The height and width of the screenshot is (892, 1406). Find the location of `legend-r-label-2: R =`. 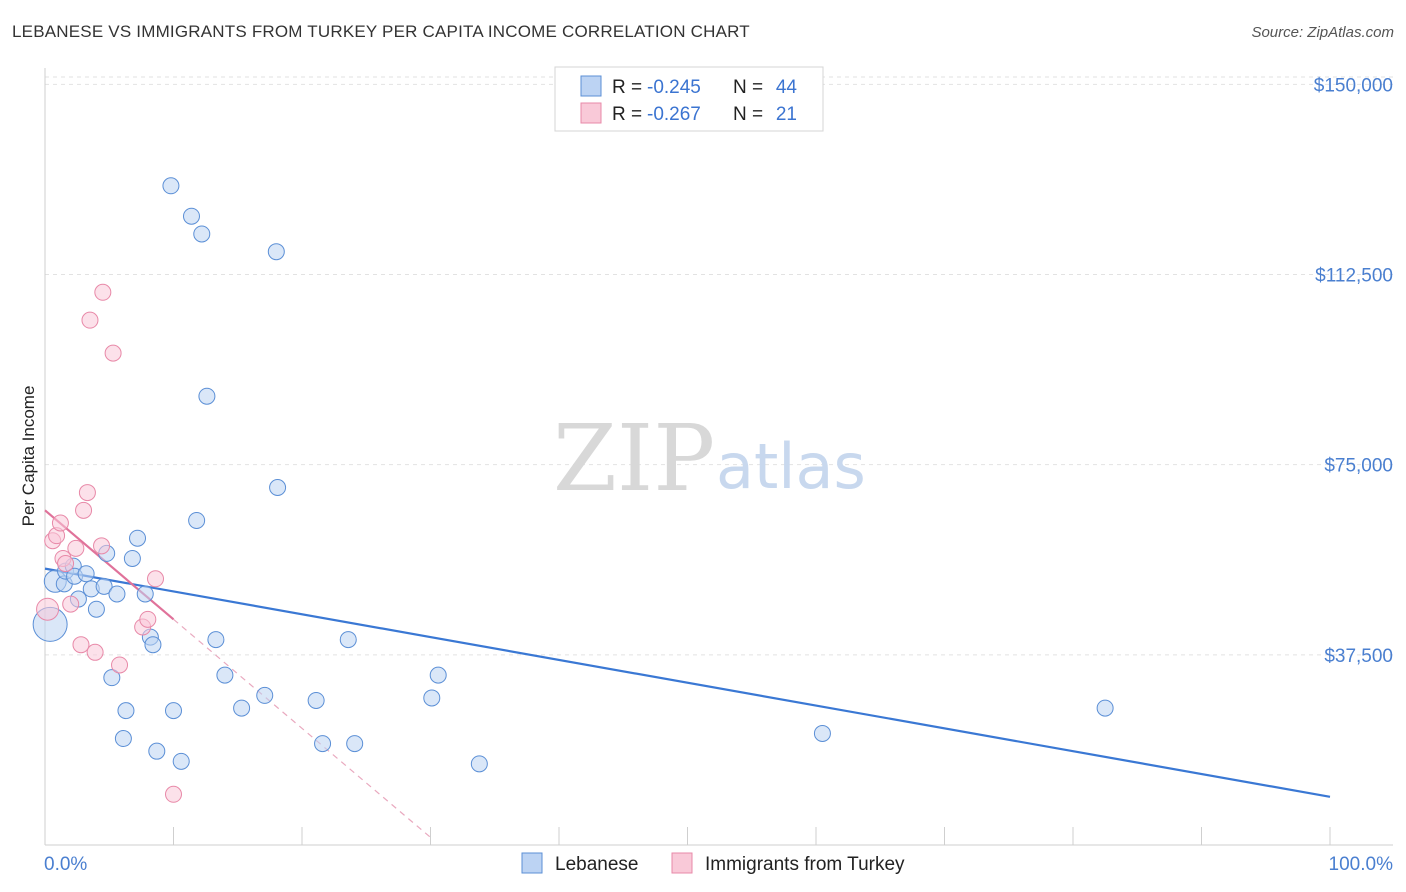

legend-r-label-2: R = is located at coordinates (627, 114).